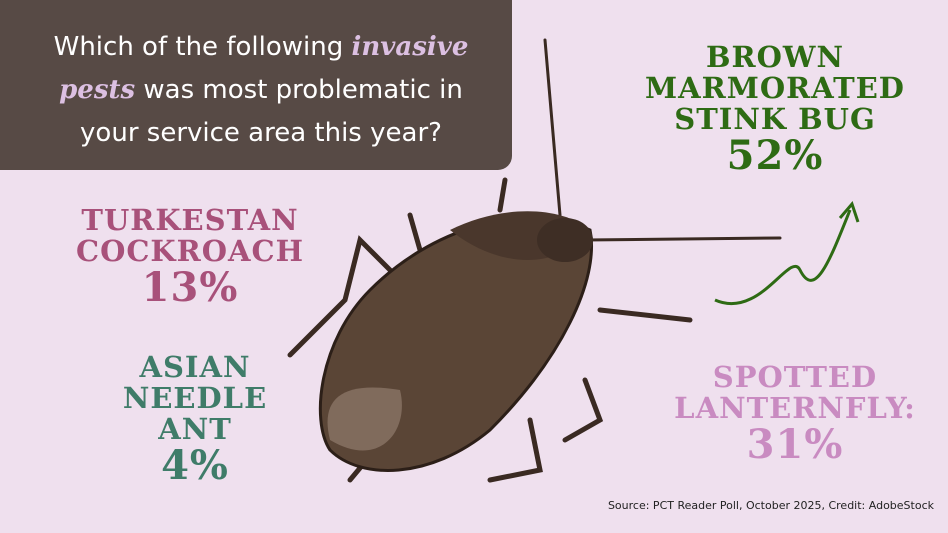  I want to click on result-percent: 13%, so click(190, 287).